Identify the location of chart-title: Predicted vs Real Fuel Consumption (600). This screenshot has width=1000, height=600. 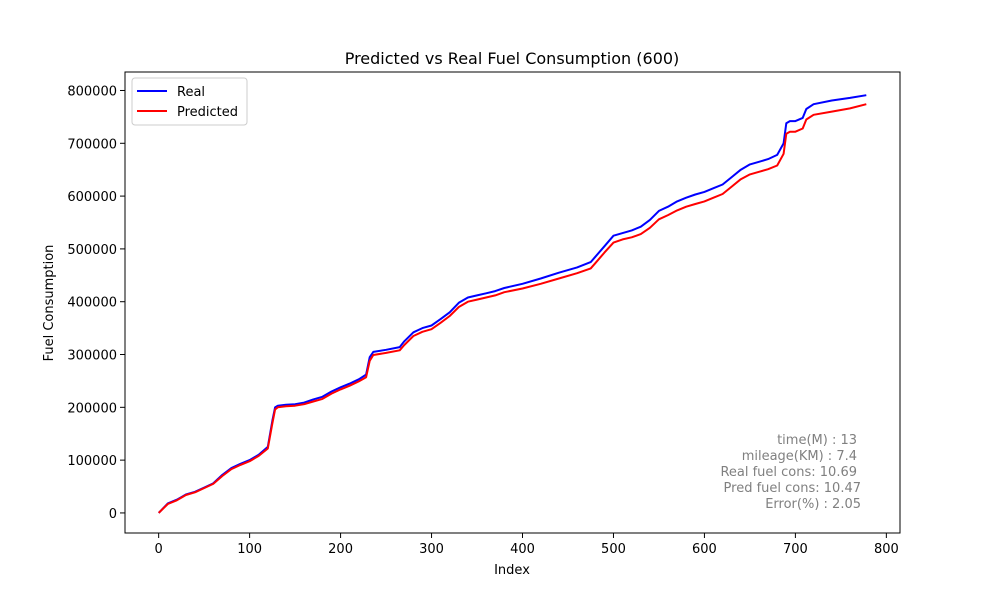
(512, 58).